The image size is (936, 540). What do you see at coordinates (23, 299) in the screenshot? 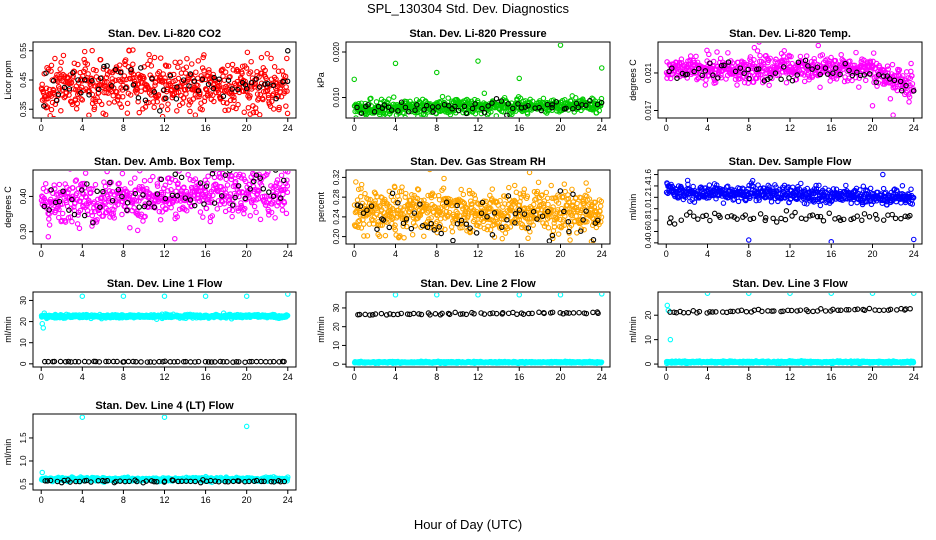
I see `y-tick-label: 30` at bounding box center [23, 299].